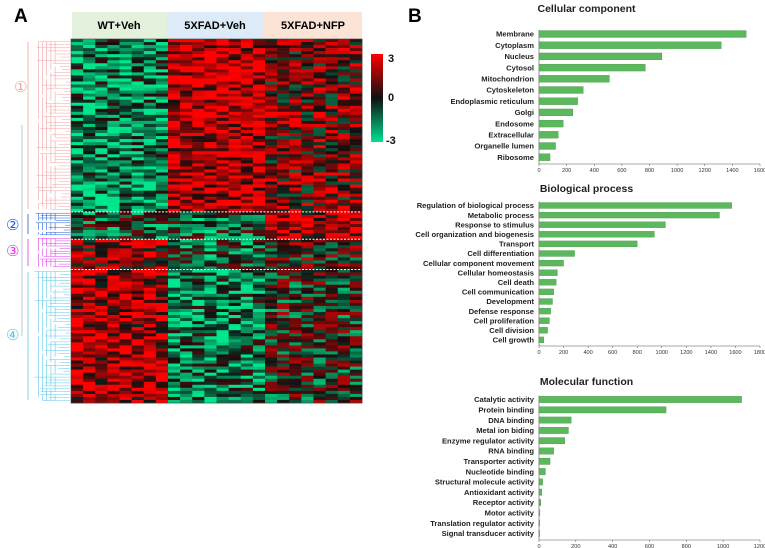 This screenshot has width=765, height=548. I want to click on category-label: Enzyme regulator activity, so click(488, 440).